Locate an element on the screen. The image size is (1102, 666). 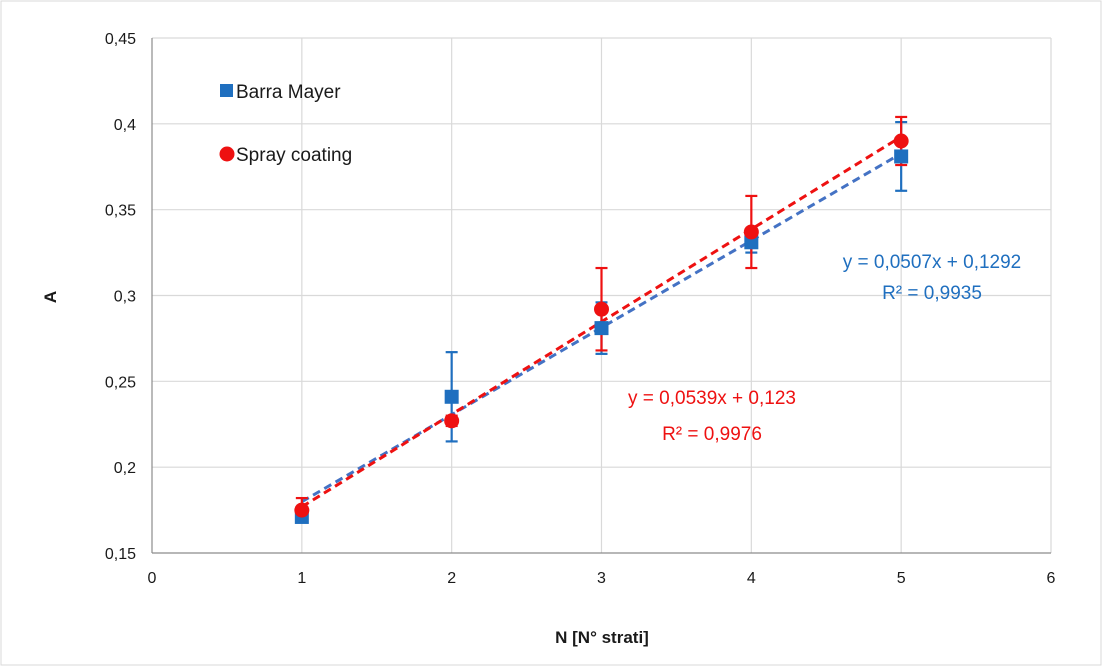
r2-spray-coating: R² = 0,9976 is located at coordinates (712, 434).